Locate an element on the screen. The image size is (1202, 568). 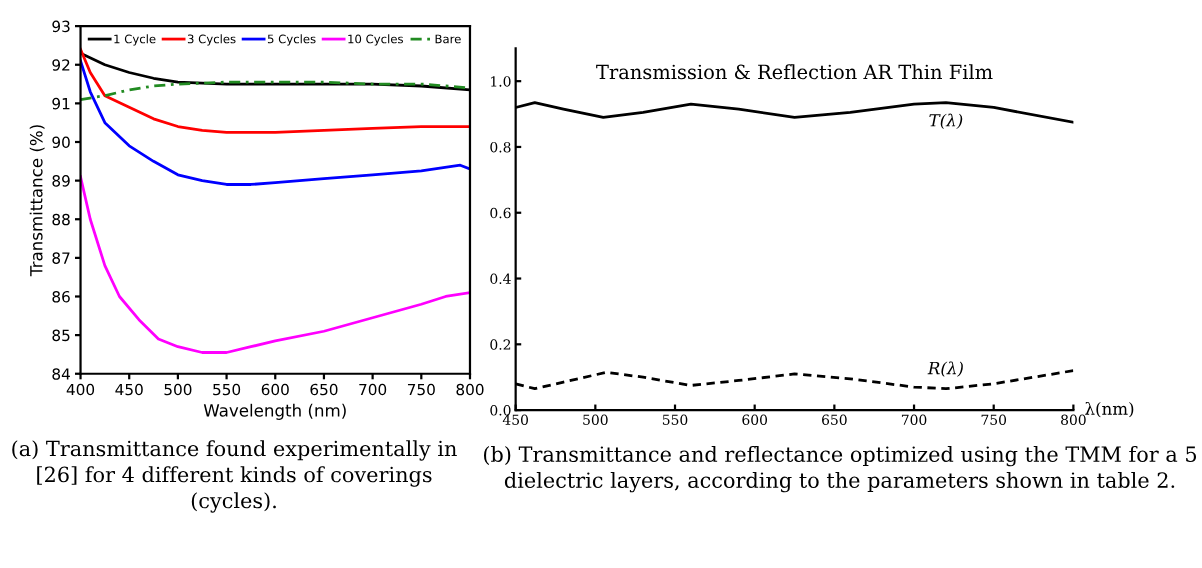
text: (a) Transmittance found experimentally in [26] for 4 different kinds of coverings (cycles). is located at coordinates (234, 476).